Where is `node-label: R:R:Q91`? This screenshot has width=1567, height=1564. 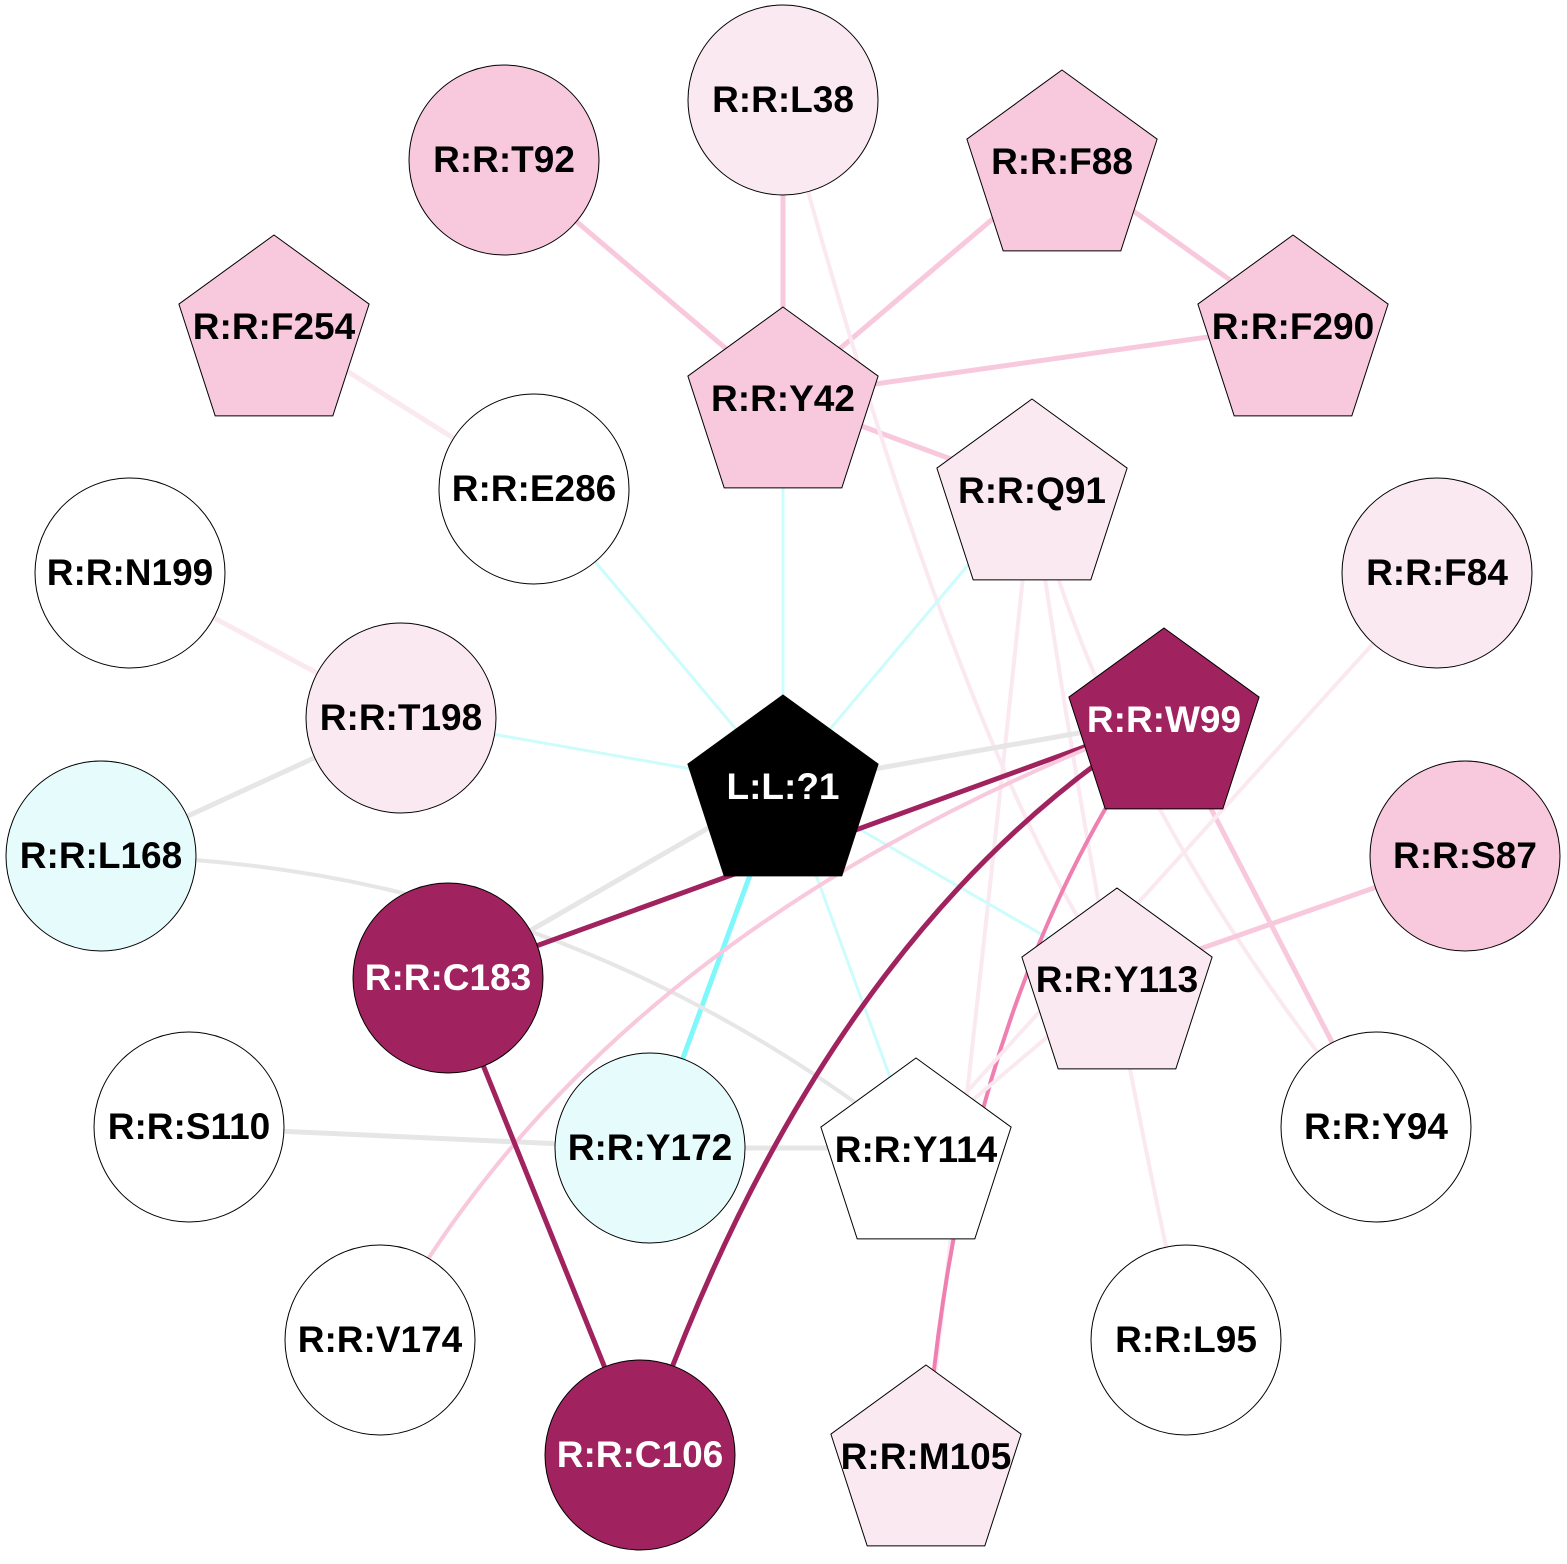 node-label: R:R:Q91 is located at coordinates (1032, 490).